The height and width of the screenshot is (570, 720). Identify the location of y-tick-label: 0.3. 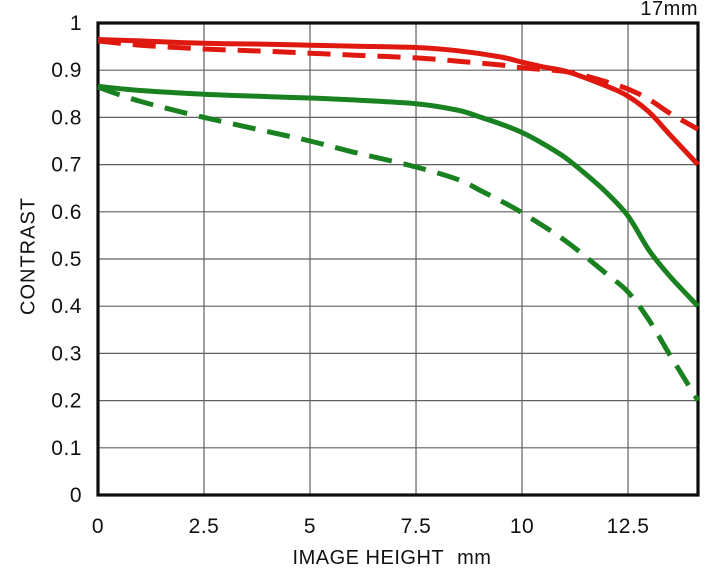
(66, 353).